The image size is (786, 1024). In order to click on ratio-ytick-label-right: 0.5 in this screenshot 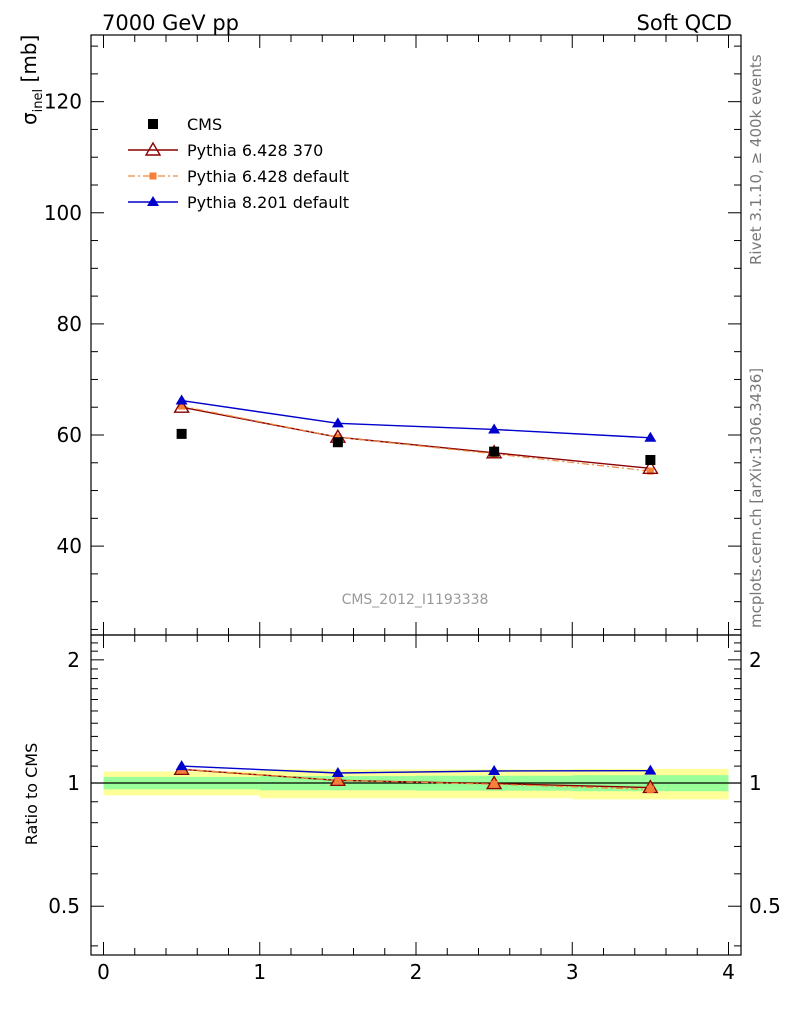, I will do `click(765, 906)`.